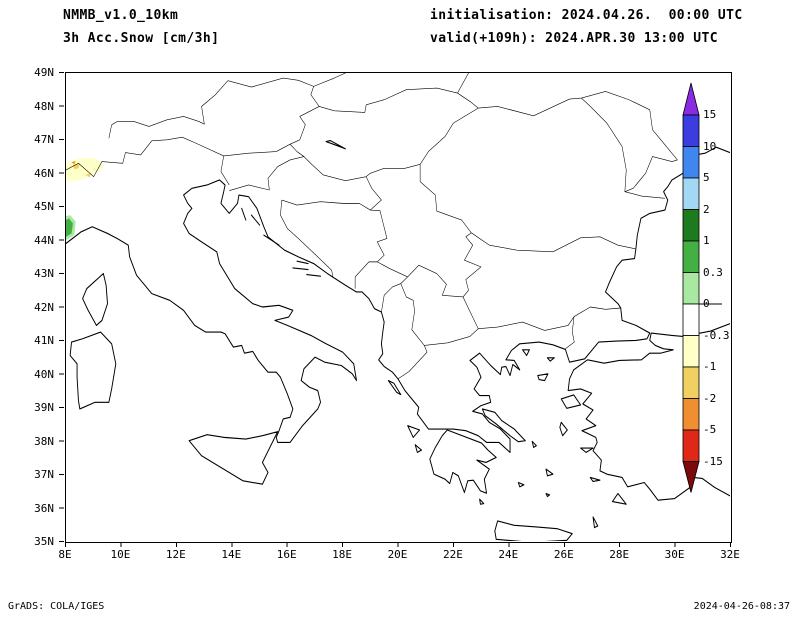  What do you see at coordinates (691, 99) in the screenshot?
I see `colorbar-top-arrow` at bounding box center [691, 99].